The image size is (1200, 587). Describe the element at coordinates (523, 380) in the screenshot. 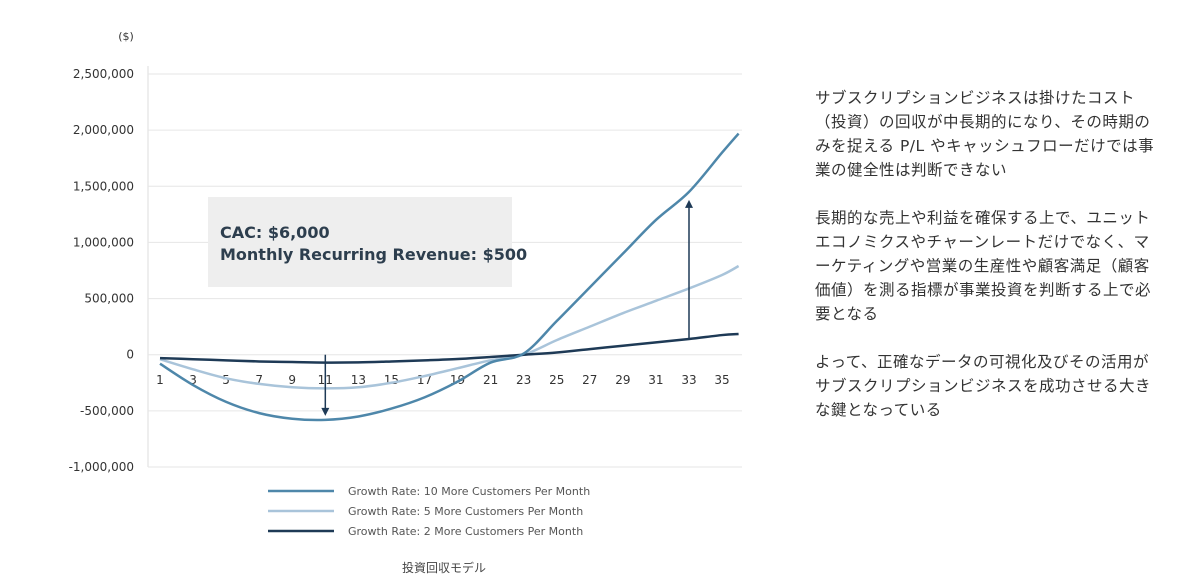

I see `x-tick-label: 23` at that location.